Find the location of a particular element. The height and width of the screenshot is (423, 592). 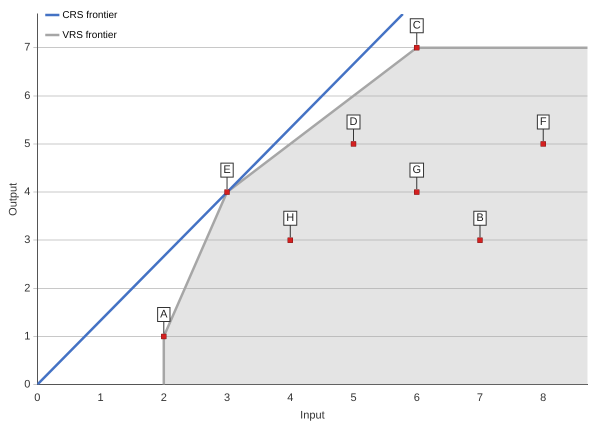

x-tick-label: 7 is located at coordinates (480, 398).